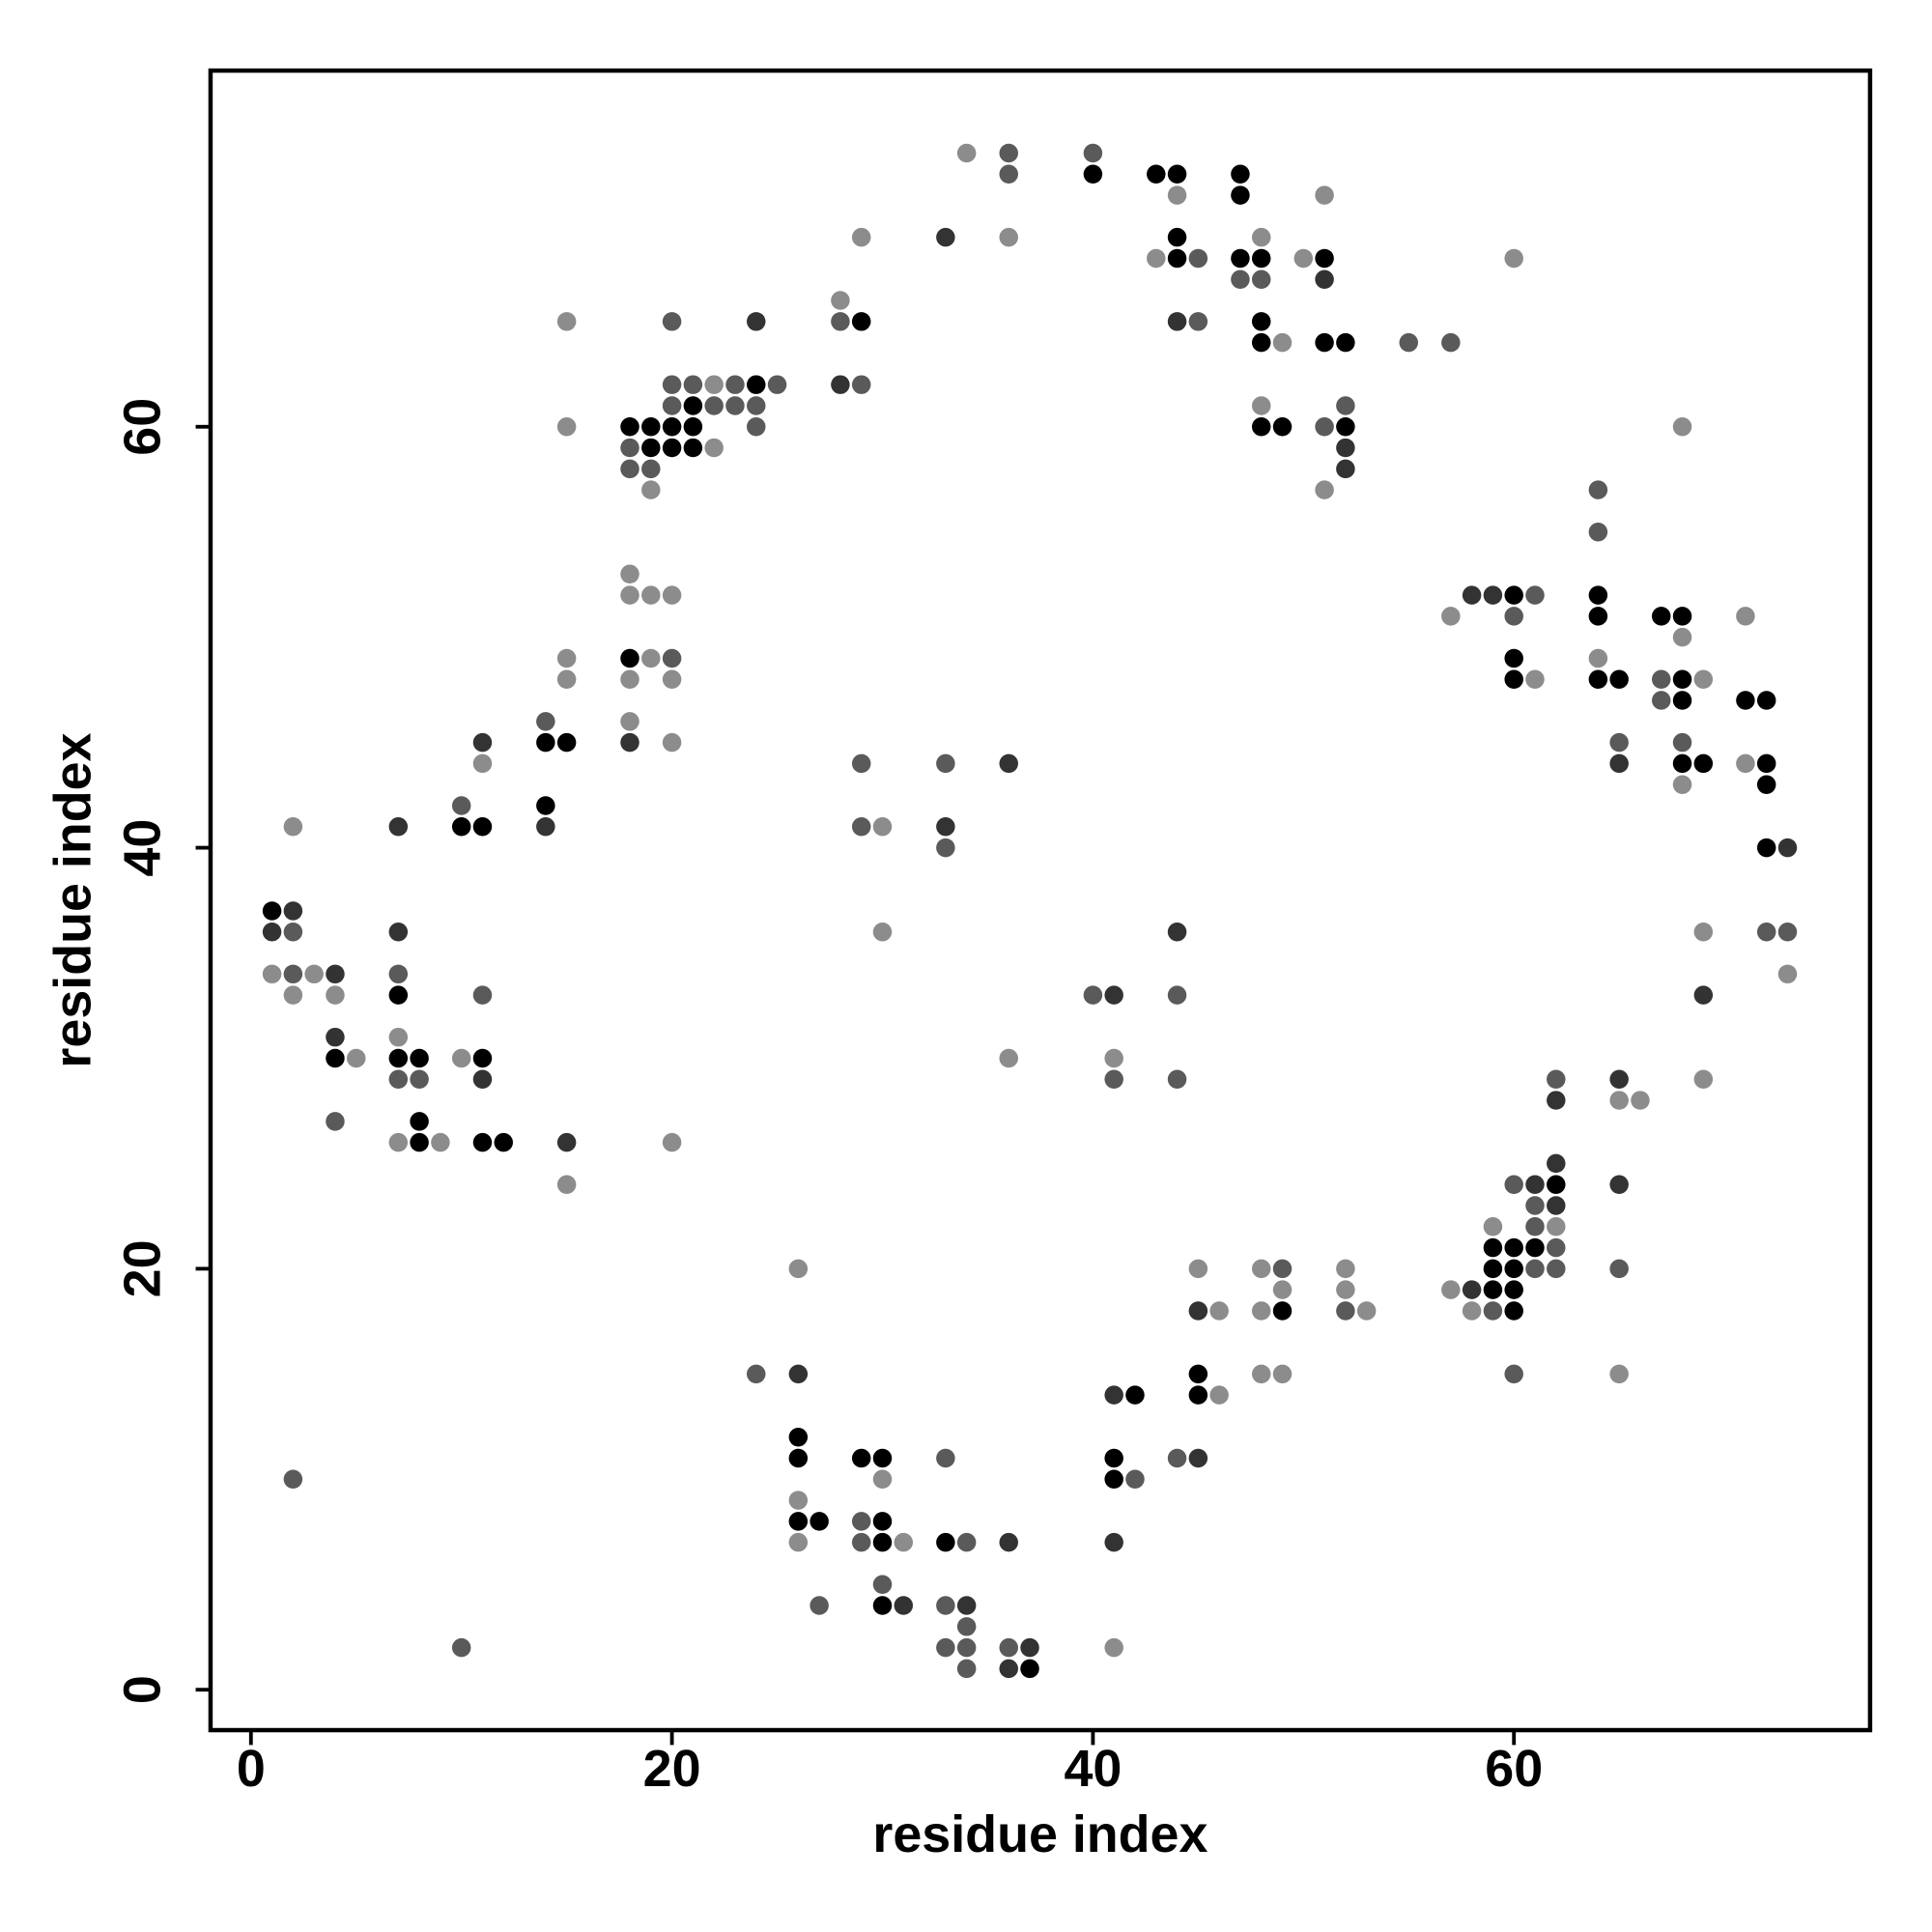 The image size is (1932, 1932). Describe the element at coordinates (1040, 1834) in the screenshot. I see `x-axis-label: residue index` at that location.